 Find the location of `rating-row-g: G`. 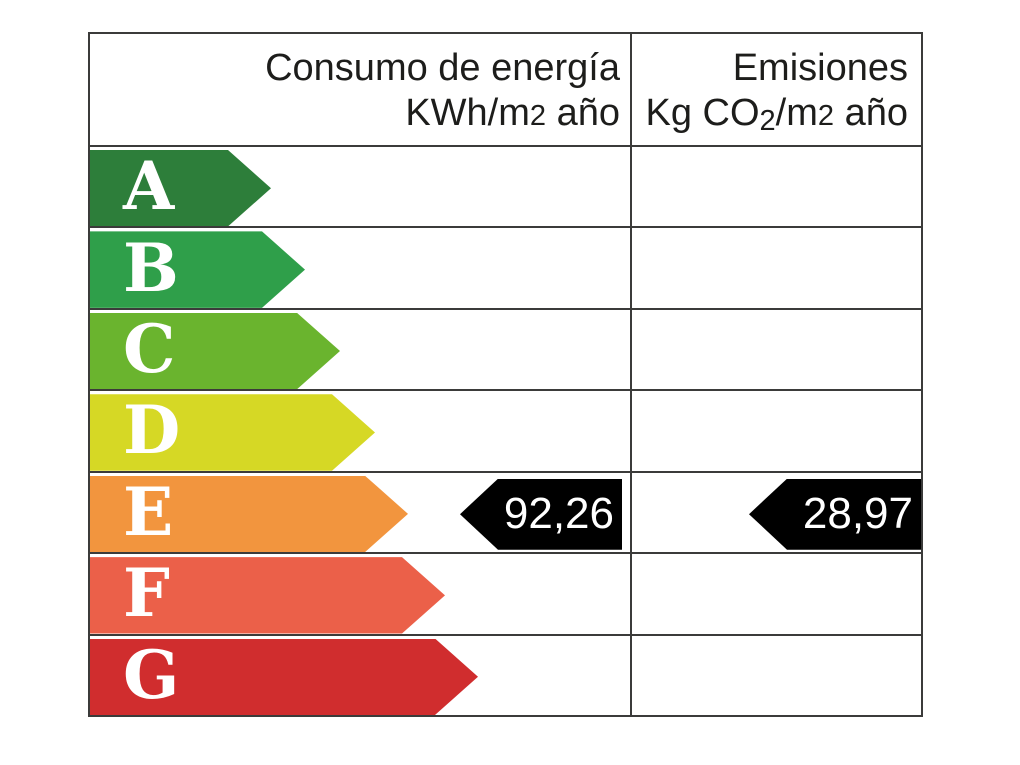

rating-row-g: G is located at coordinates (505, 674).